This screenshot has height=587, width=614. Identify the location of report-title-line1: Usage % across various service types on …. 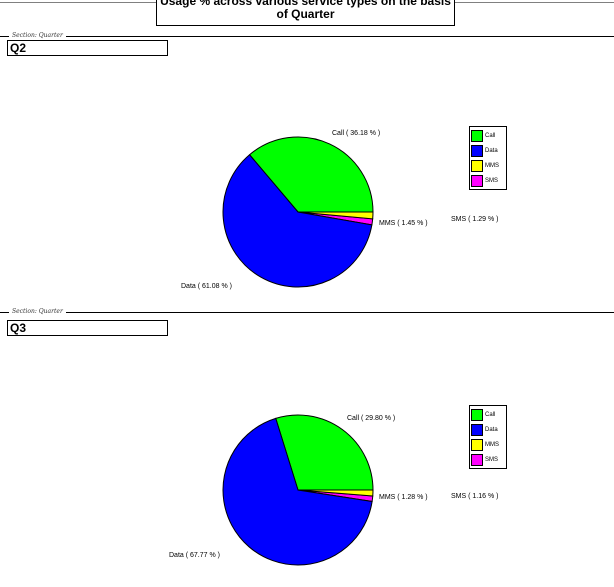
(305, 4).